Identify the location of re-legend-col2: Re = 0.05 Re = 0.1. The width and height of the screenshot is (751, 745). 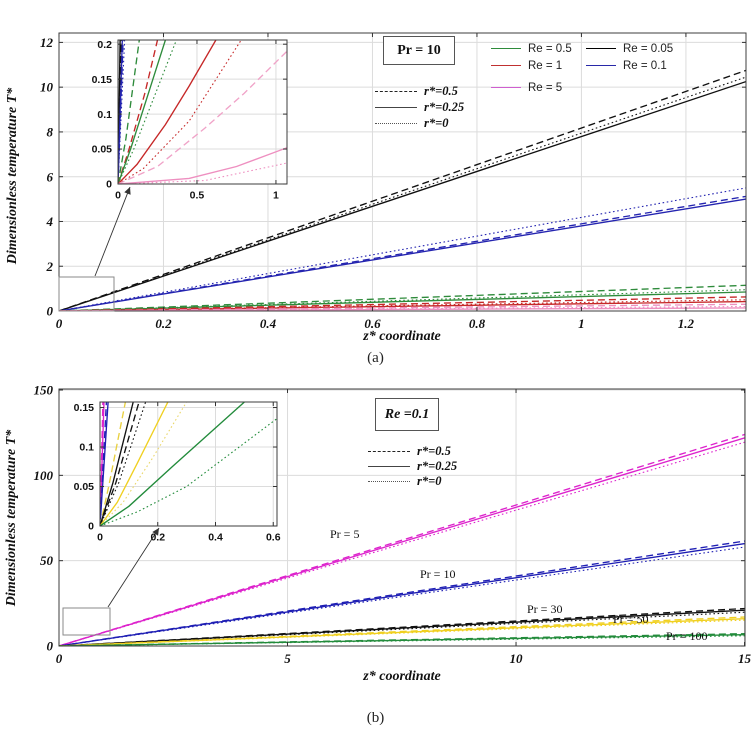
(629, 57).